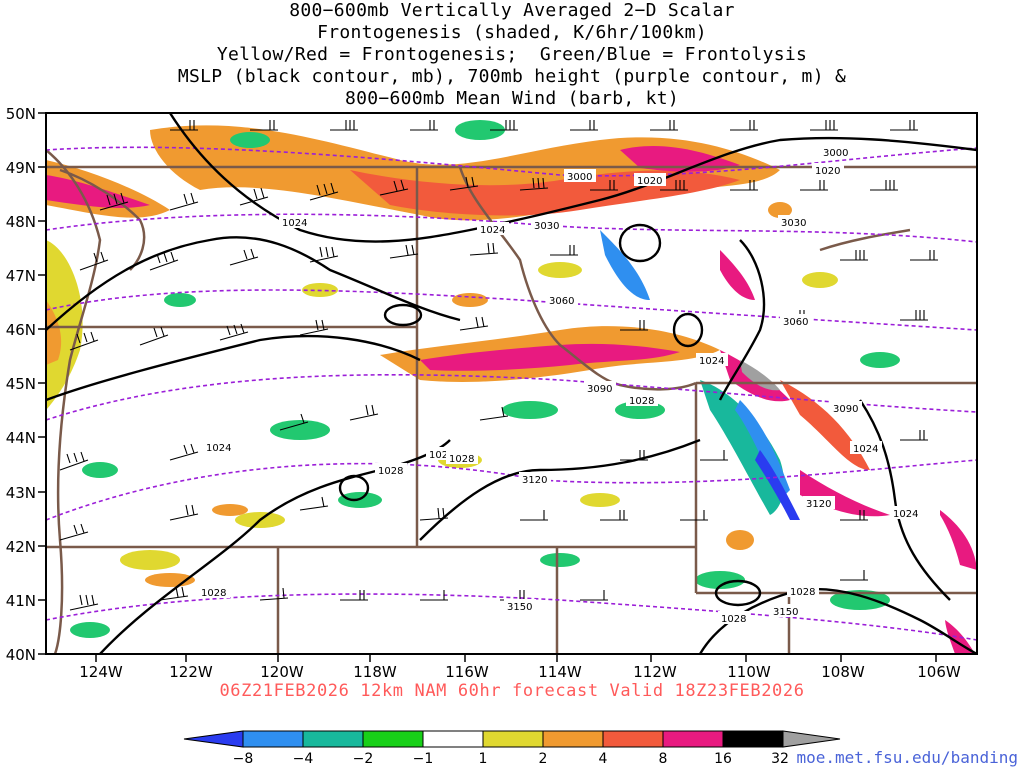  What do you see at coordinates (907, 757) in the screenshot?
I see `source-credit: moe.met.fsu.edu/banding` at bounding box center [907, 757].